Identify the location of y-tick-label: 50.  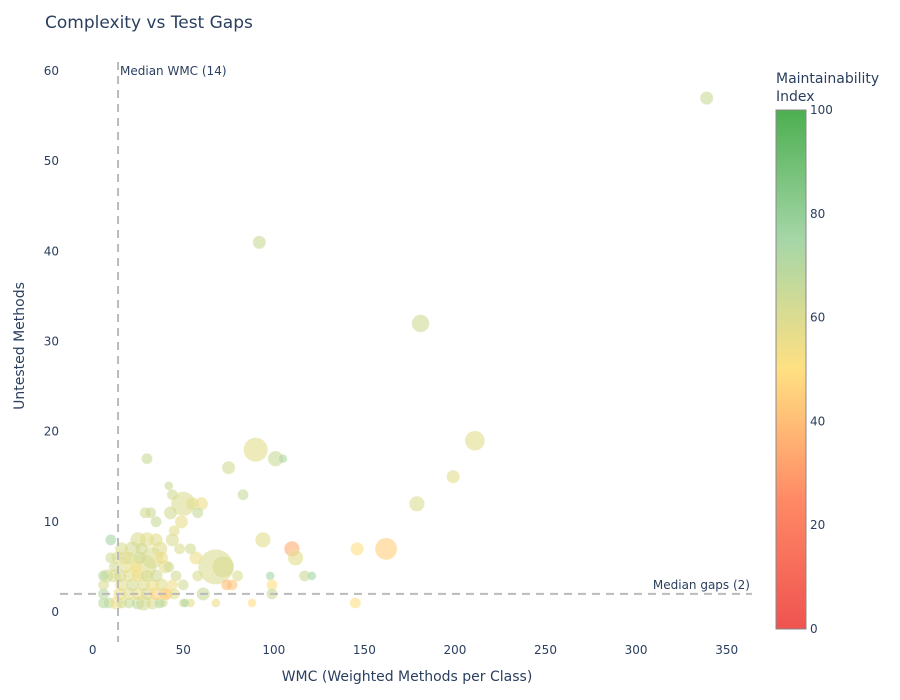
(51, 161).